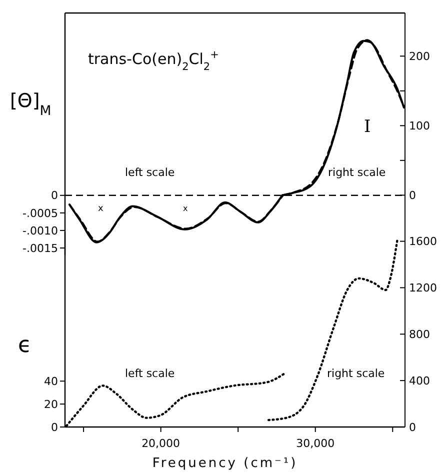  Describe the element at coordinates (51, 404) in the screenshot. I see `y-tick-label: 20` at that location.